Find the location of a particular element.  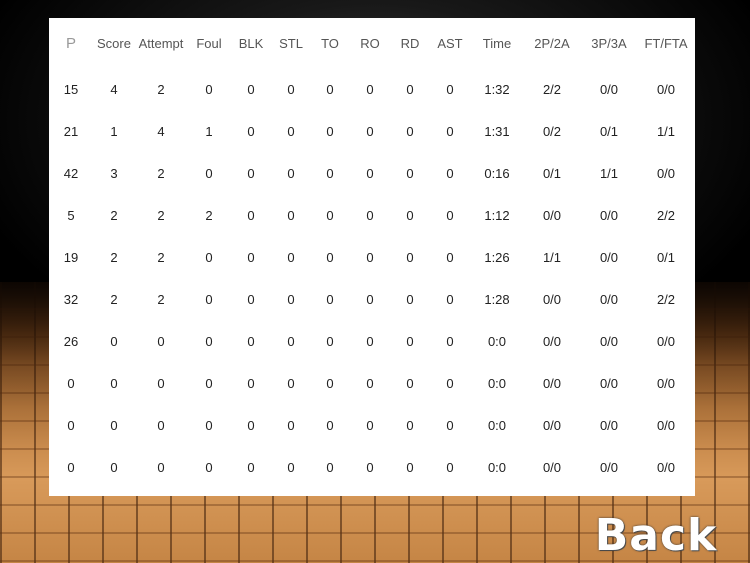

table-row: 5 2 2 2 0 0 0 0 0 0 1:12 0/0 0/0 2/2 is located at coordinates (372, 215).